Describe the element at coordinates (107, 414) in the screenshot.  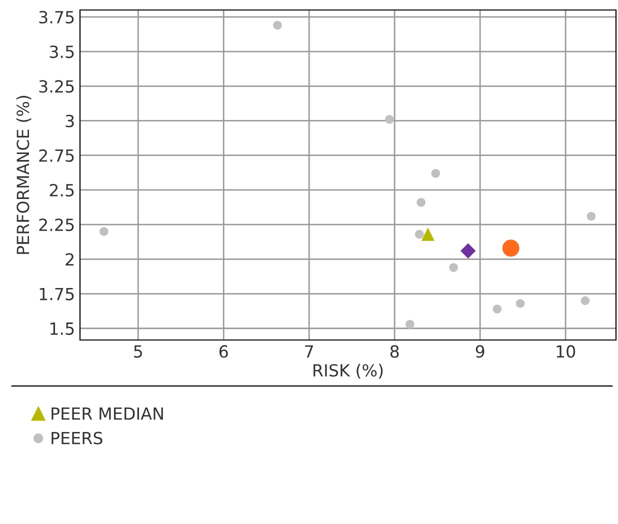
I see `legend-label: PEER MEDIAN` at that location.